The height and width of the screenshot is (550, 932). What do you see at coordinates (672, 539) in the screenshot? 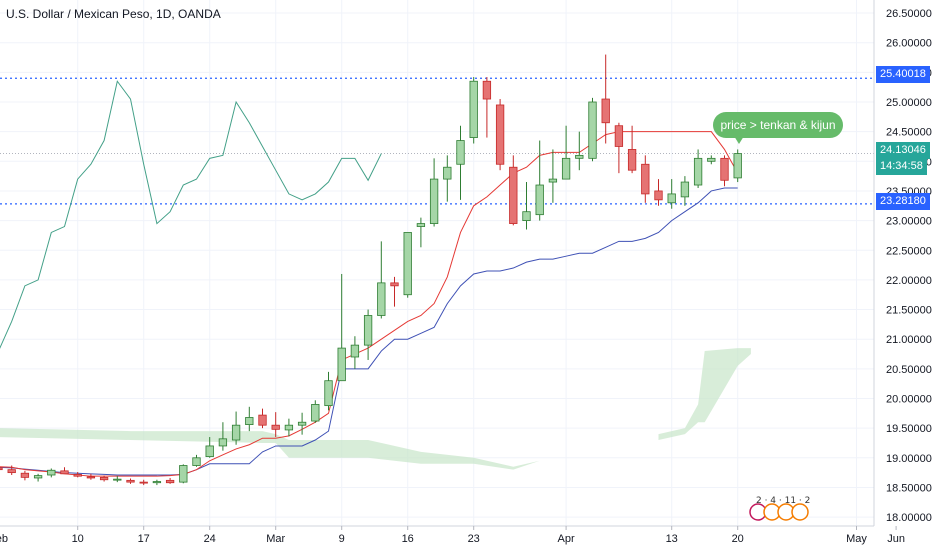
I see `time-tick-label: 13` at bounding box center [672, 539].